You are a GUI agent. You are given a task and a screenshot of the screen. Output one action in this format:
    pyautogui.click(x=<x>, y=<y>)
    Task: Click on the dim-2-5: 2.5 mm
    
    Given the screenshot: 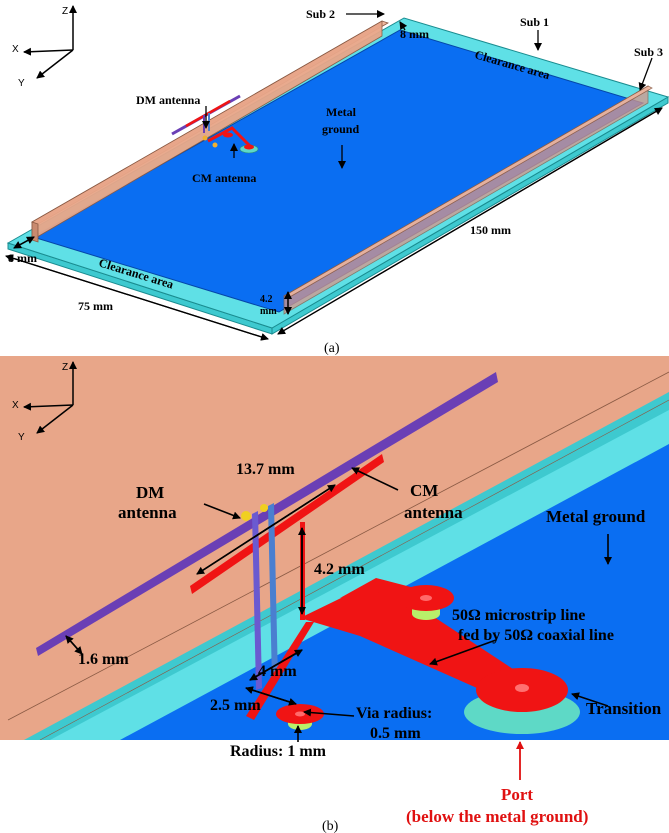 What is the action you would take?
    pyautogui.click(x=235, y=705)
    